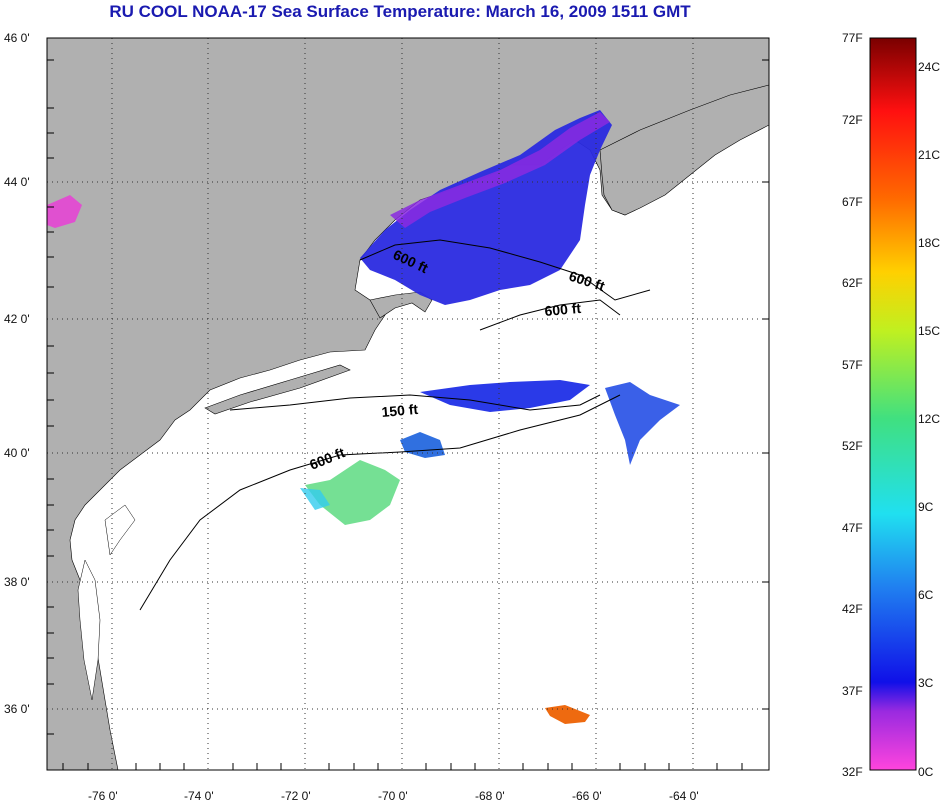 The image size is (944, 809). What do you see at coordinates (500, 170) in the screenshot?
I see `sst-coastal-purple` at bounding box center [500, 170].